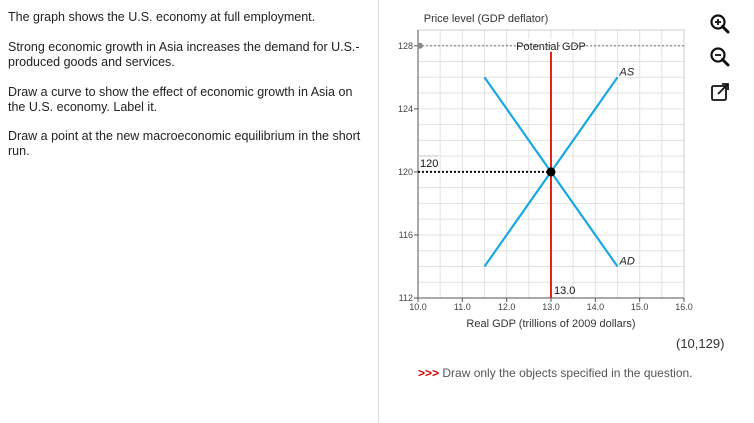 This screenshot has width=754, height=423. I want to click on x-tick-label: 12.0, so click(507, 307).